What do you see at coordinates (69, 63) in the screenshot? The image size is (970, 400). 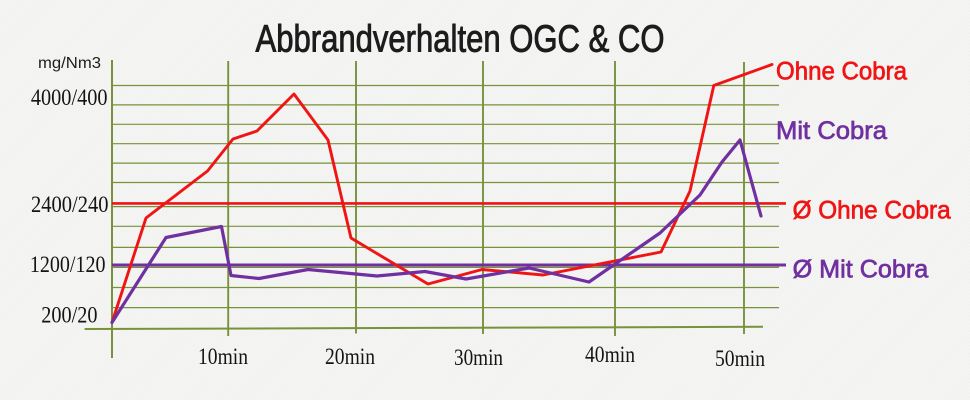 I see `svg-text: mg/Nm3` at bounding box center [69, 63].